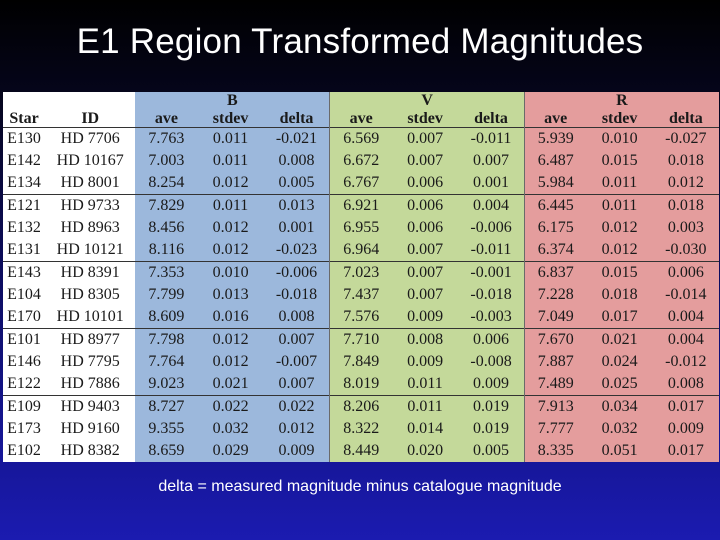 The image size is (720, 540). I want to click on cell-b-ave: 7.799, so click(166, 295).